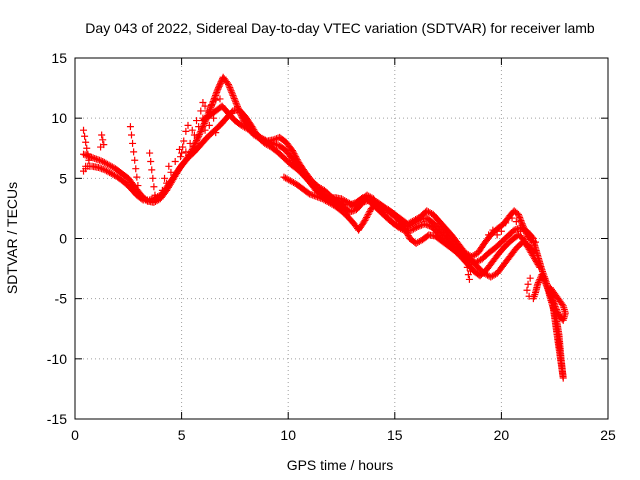 The image size is (640, 480). Describe the element at coordinates (288, 435) in the screenshot. I see `x-tick-label: 10` at that location.